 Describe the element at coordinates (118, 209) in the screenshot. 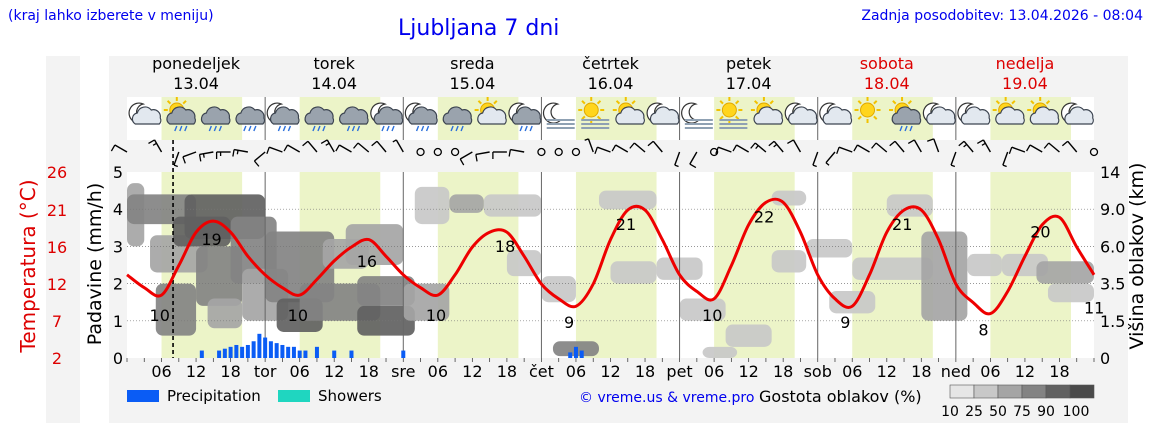

I see `precipitation-tick-label: 4` at that location.